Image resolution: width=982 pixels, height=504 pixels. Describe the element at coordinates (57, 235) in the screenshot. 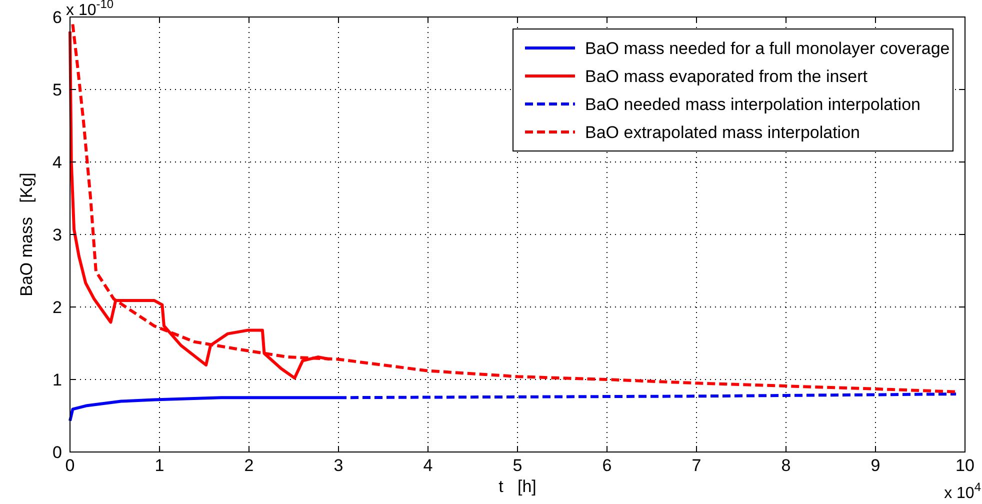

I see `y-tick-label: 3` at that location.